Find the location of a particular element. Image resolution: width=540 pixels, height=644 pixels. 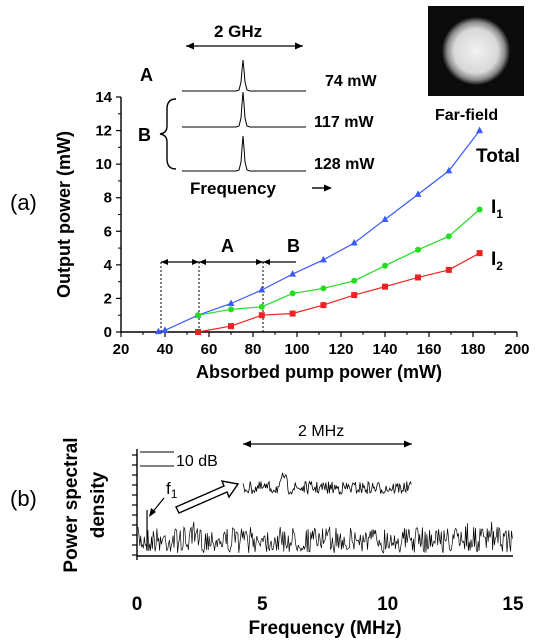

y-tick-label: 2 is located at coordinates (108, 298).